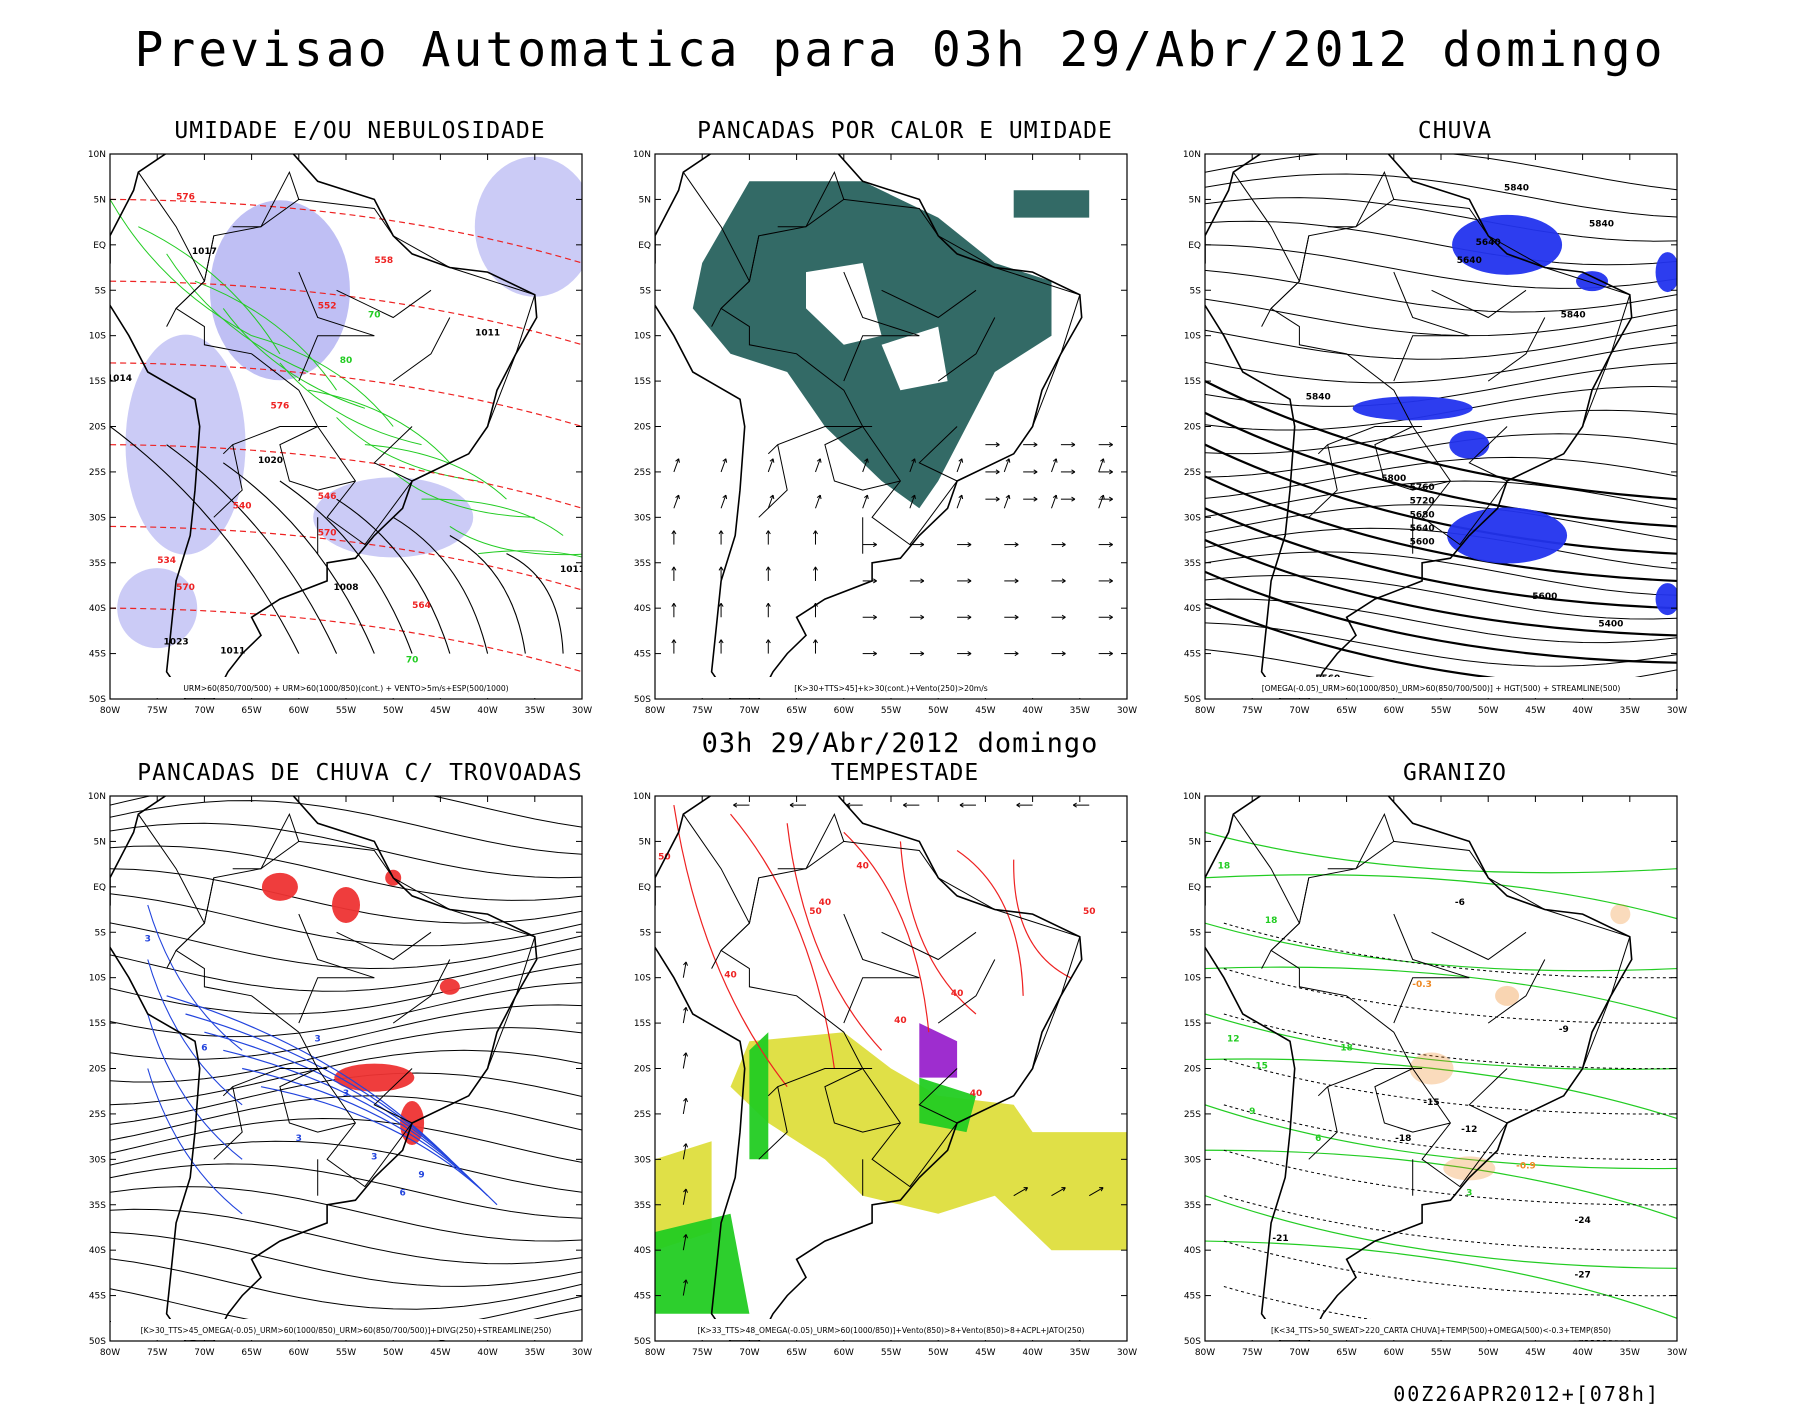 This screenshot has width=1800, height=1406. Describe the element at coordinates (1564, 1030) in the screenshot. I see `contour-label: -9` at that location.